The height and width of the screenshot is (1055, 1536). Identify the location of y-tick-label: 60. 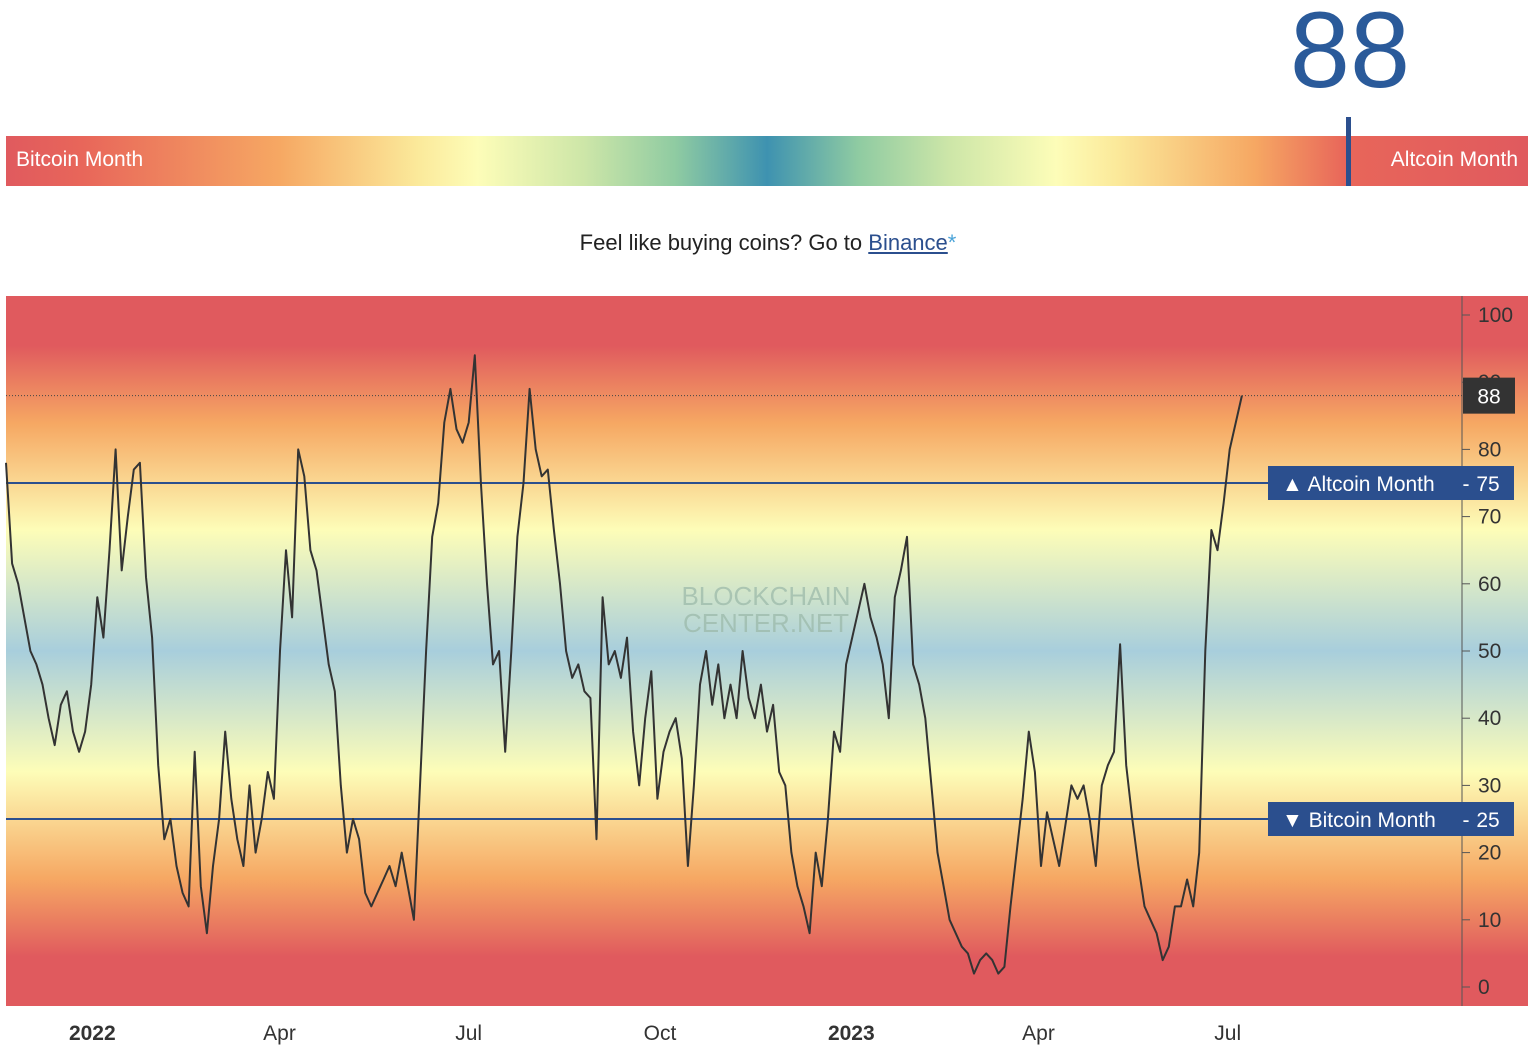
(1489, 584).